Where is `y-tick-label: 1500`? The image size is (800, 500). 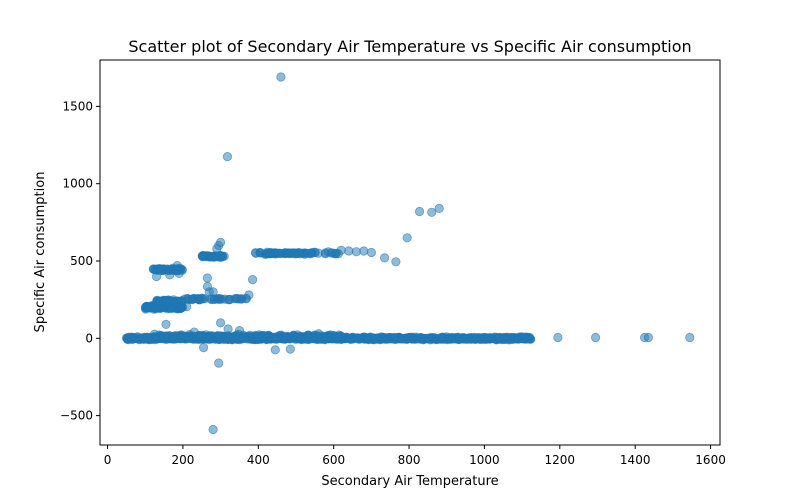 y-tick-label: 1500 is located at coordinates (77, 106).